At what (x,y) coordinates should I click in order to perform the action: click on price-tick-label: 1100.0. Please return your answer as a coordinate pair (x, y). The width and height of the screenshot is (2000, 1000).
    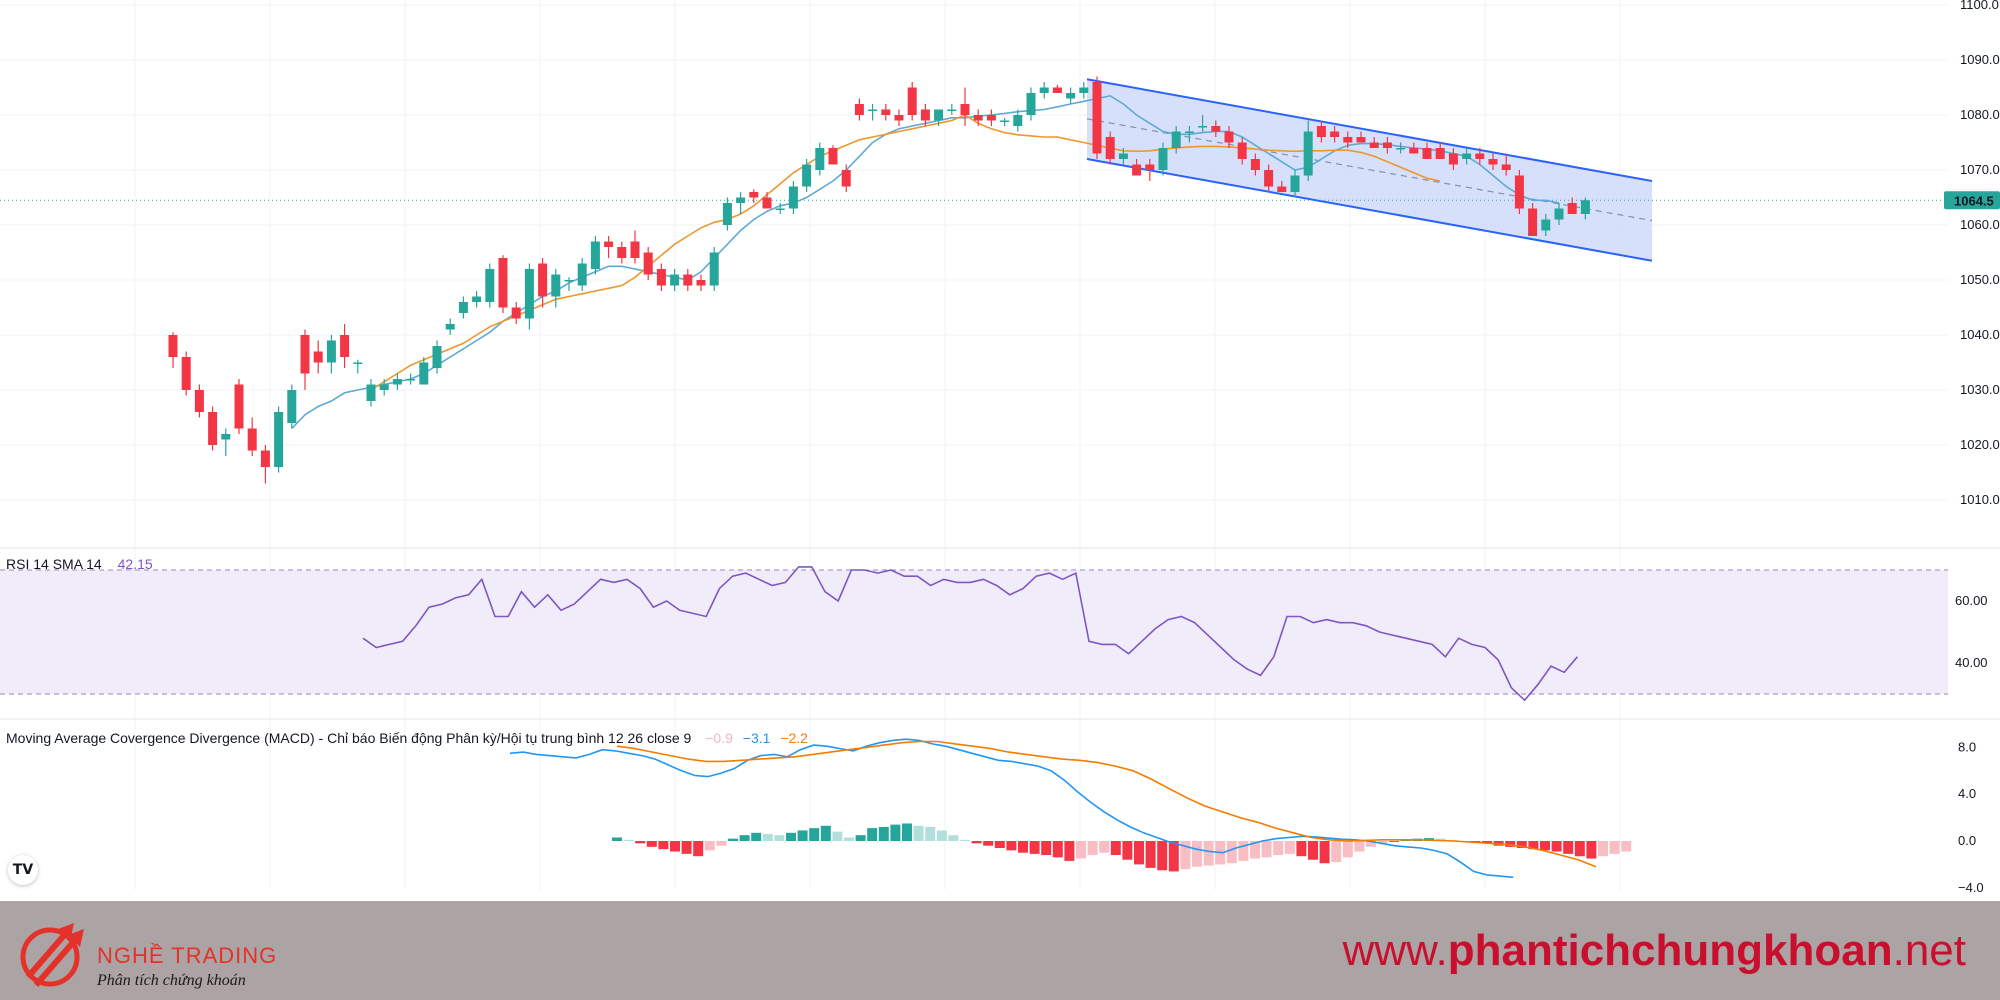
    Looking at the image, I should click on (1979, 6).